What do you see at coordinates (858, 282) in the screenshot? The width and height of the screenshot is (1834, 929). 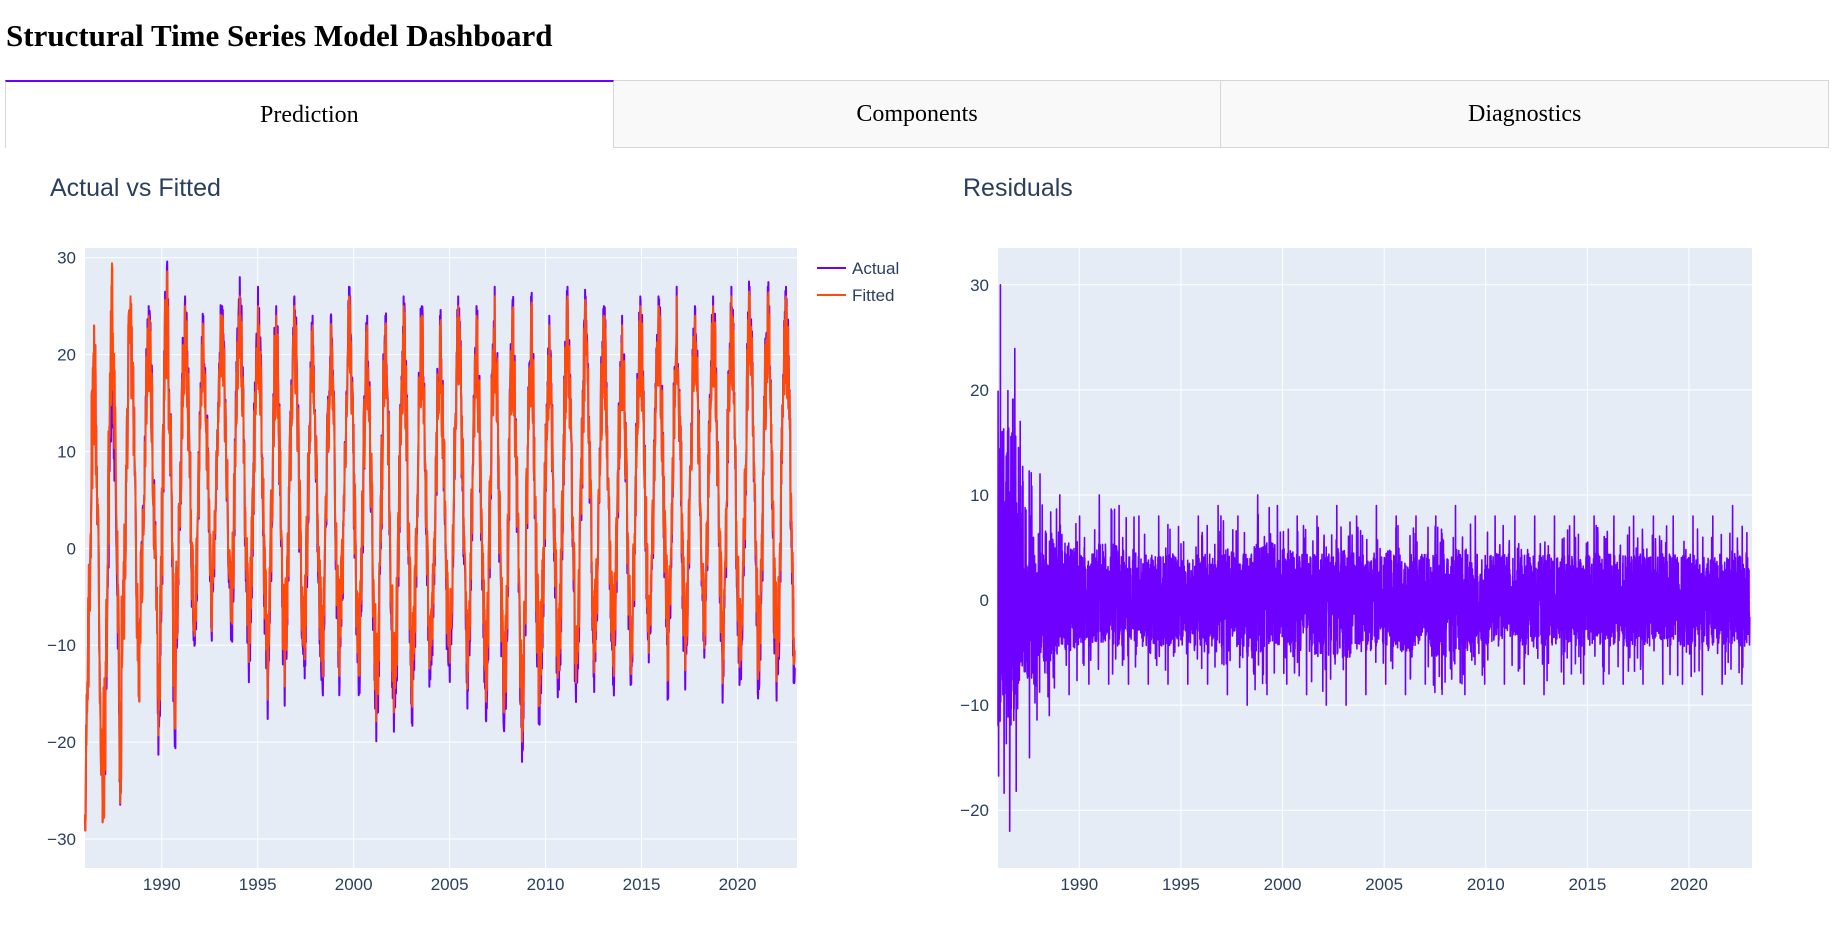 I see `legend: Actual Fitted` at bounding box center [858, 282].